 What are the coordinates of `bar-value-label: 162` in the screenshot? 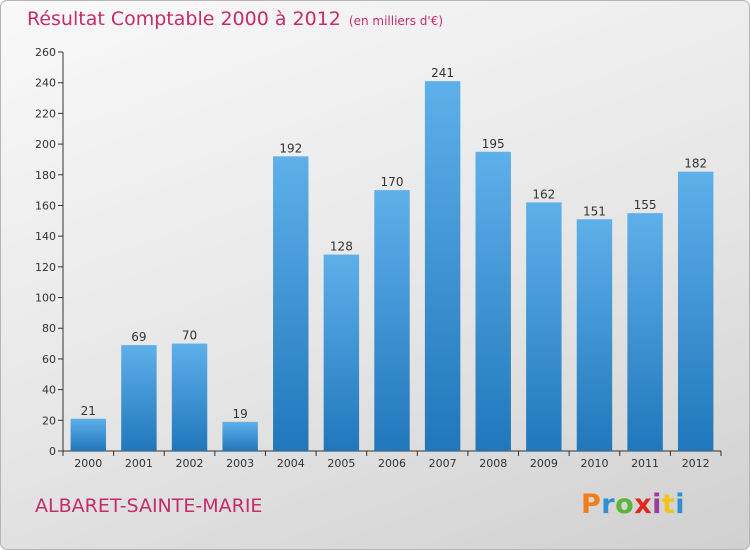 It's located at (543, 194).